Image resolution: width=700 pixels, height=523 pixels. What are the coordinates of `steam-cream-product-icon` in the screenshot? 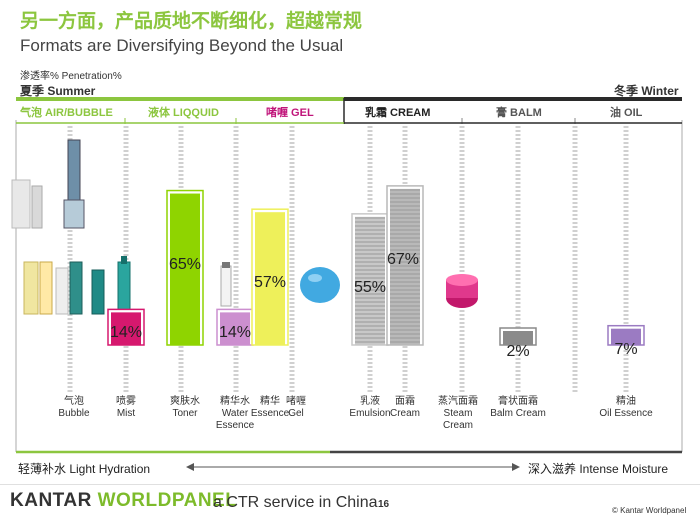 It's located at (462, 291).